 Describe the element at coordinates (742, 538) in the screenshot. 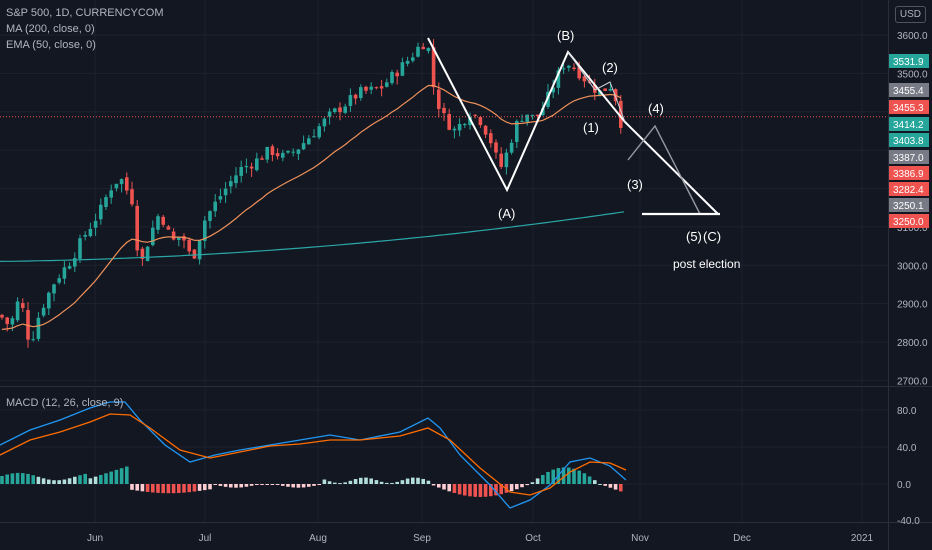

I see `time-tick-label: Dec` at that location.